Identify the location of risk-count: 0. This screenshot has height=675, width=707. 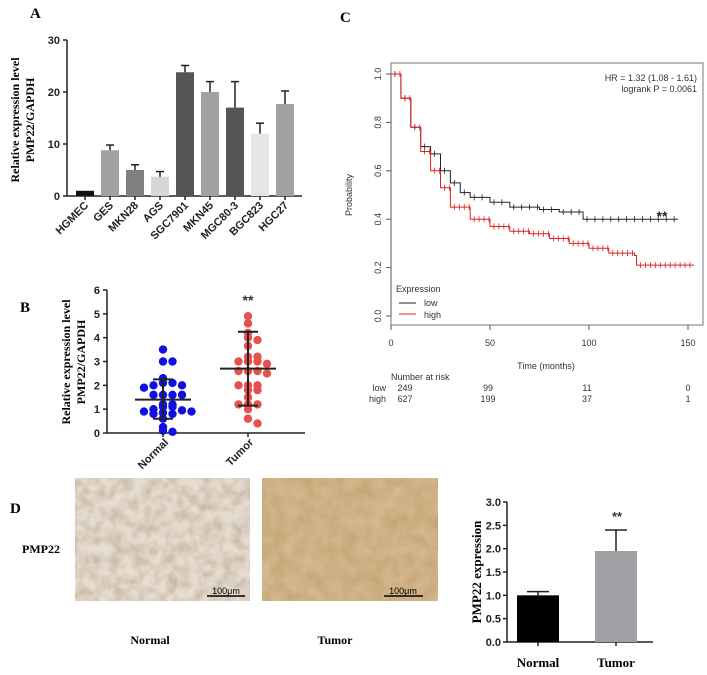
(687, 388).